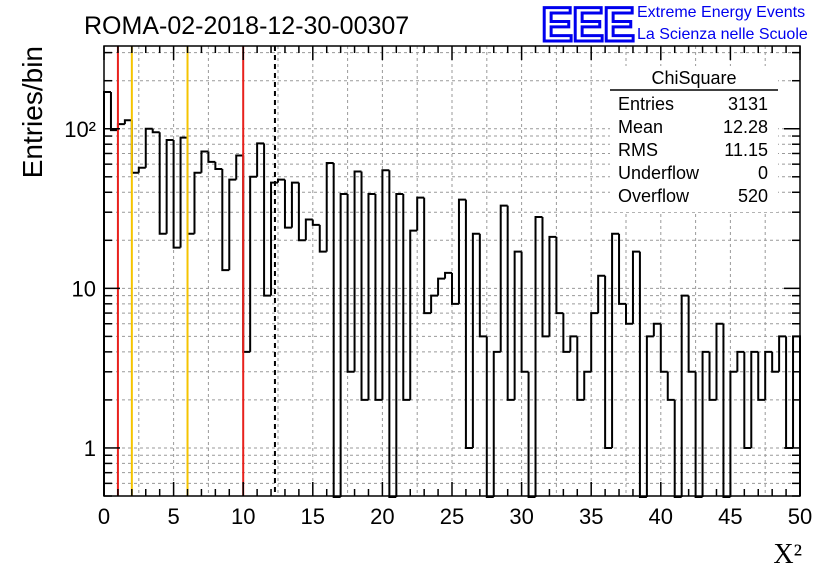 This screenshot has height=572, width=836. Describe the element at coordinates (32, 112) in the screenshot. I see `y-axis-label: Entries/bin` at that location.